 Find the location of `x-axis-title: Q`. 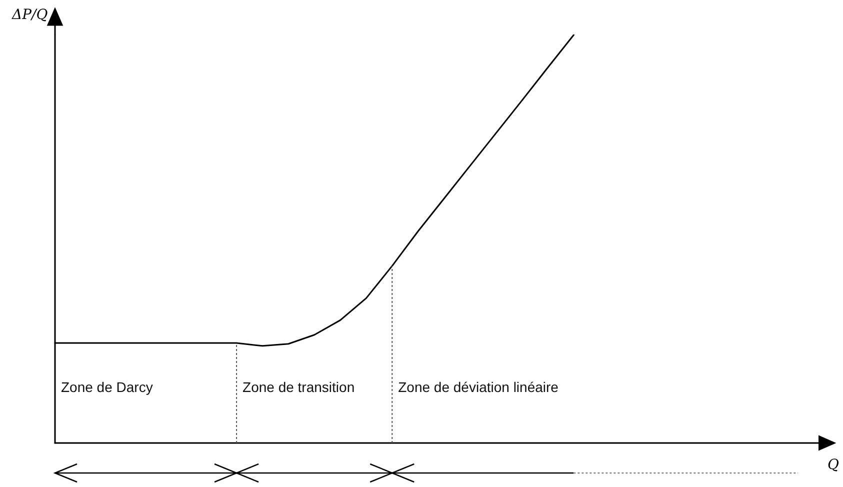

x-axis-title: Q is located at coordinates (834, 465).